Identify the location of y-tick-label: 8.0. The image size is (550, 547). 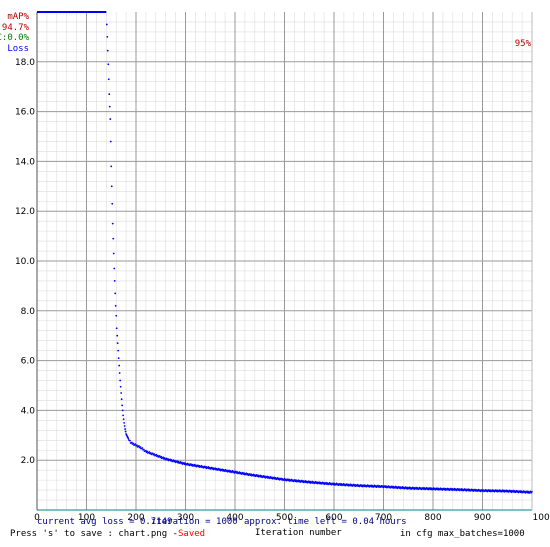
(28, 312).